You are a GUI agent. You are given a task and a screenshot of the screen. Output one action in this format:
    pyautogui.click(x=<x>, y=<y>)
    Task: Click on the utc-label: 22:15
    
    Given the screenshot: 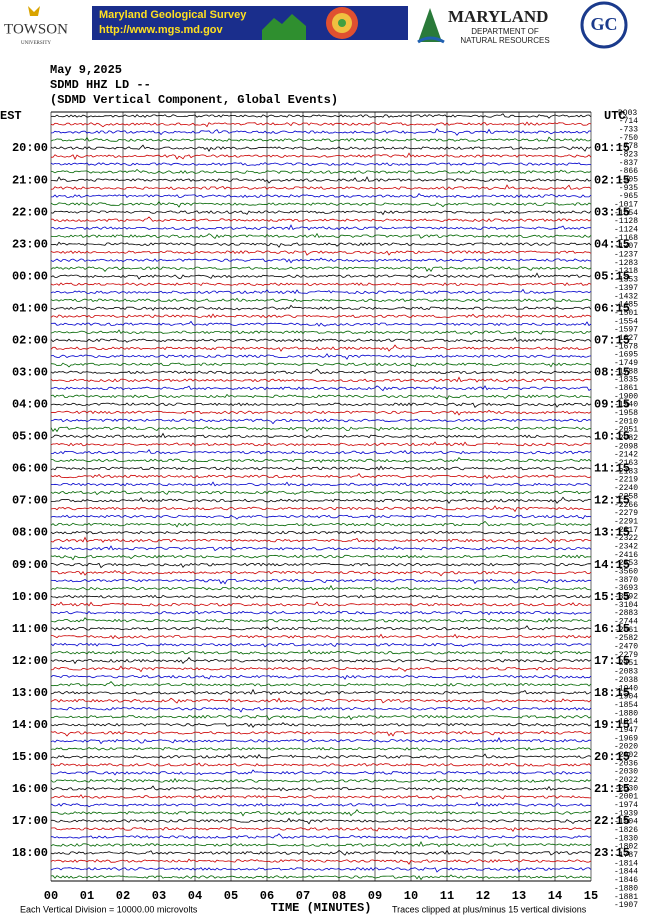 What is the action you would take?
    pyautogui.click(x=612, y=821)
    